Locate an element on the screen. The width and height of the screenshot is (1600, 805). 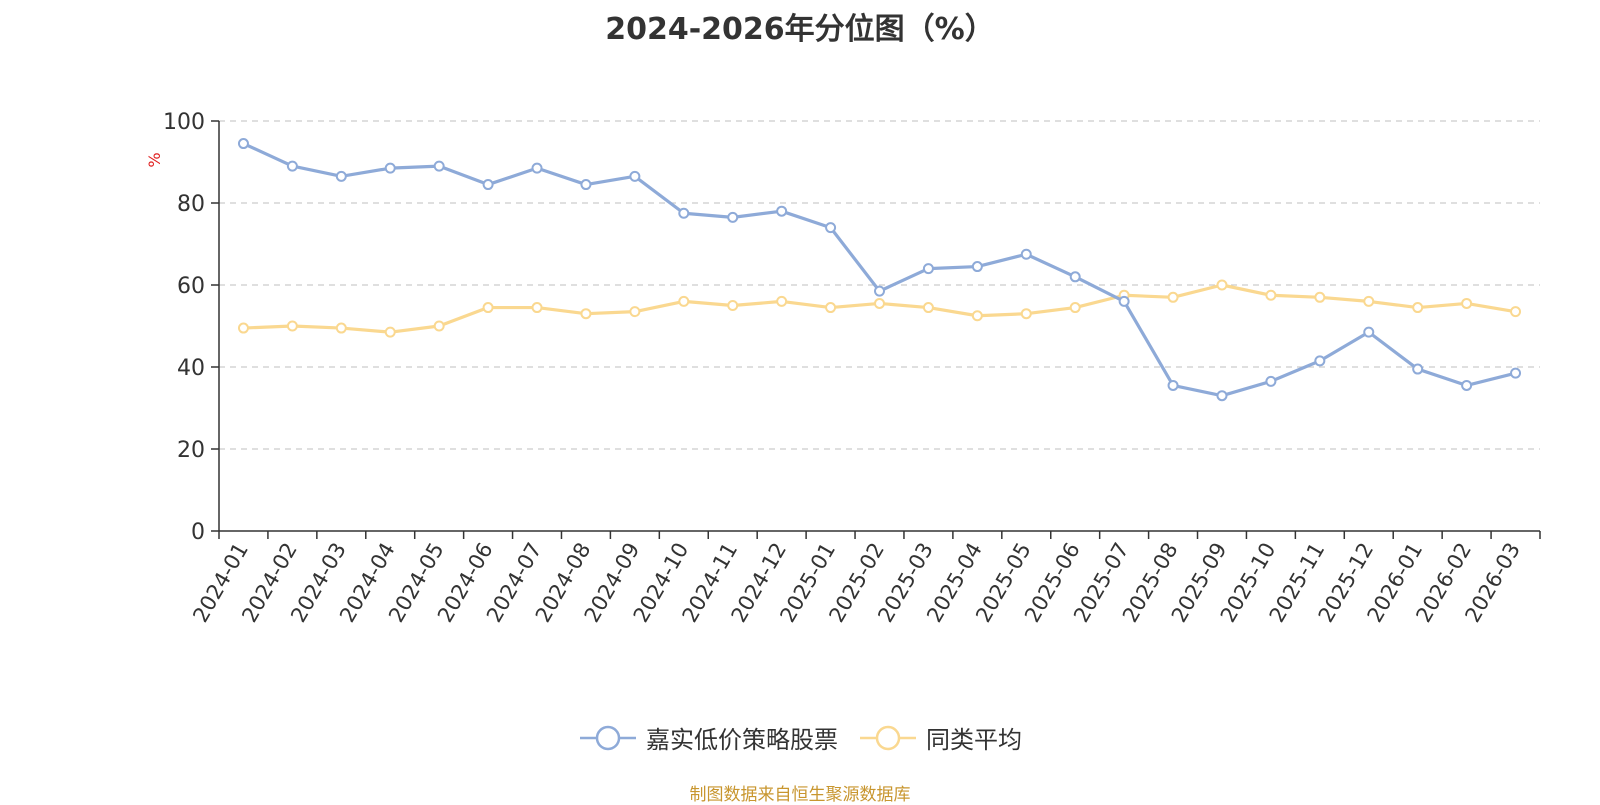
legend-label: 同类平均 is located at coordinates (974, 740).